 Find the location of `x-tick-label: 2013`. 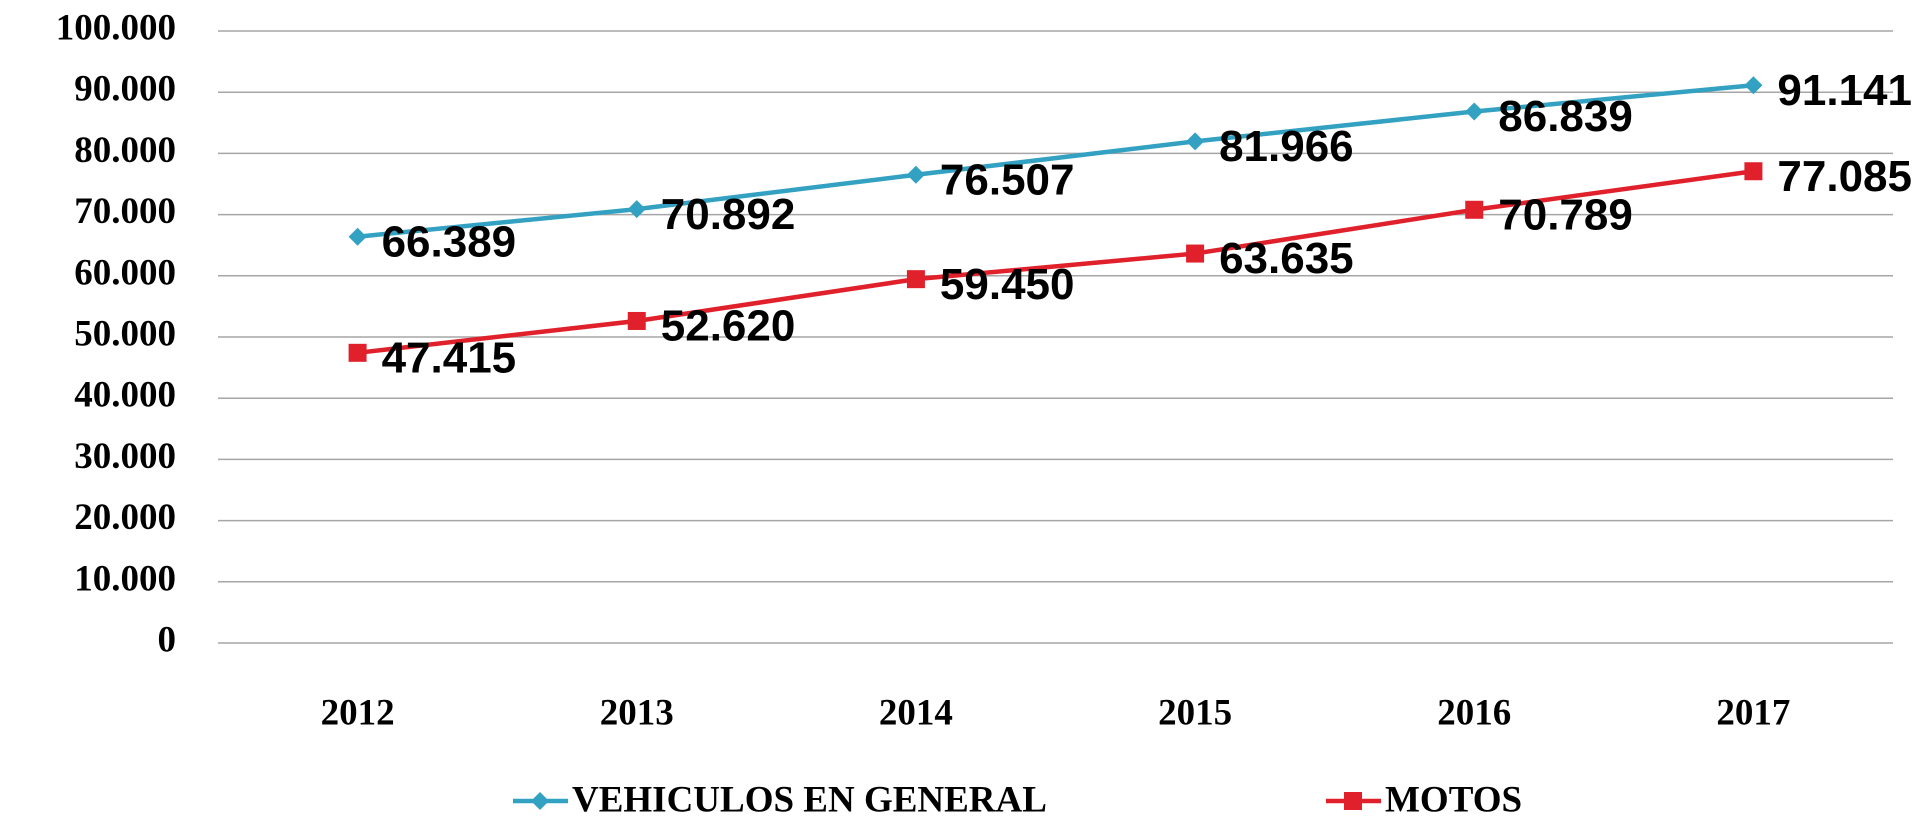

x-tick-label: 2013 is located at coordinates (637, 712).